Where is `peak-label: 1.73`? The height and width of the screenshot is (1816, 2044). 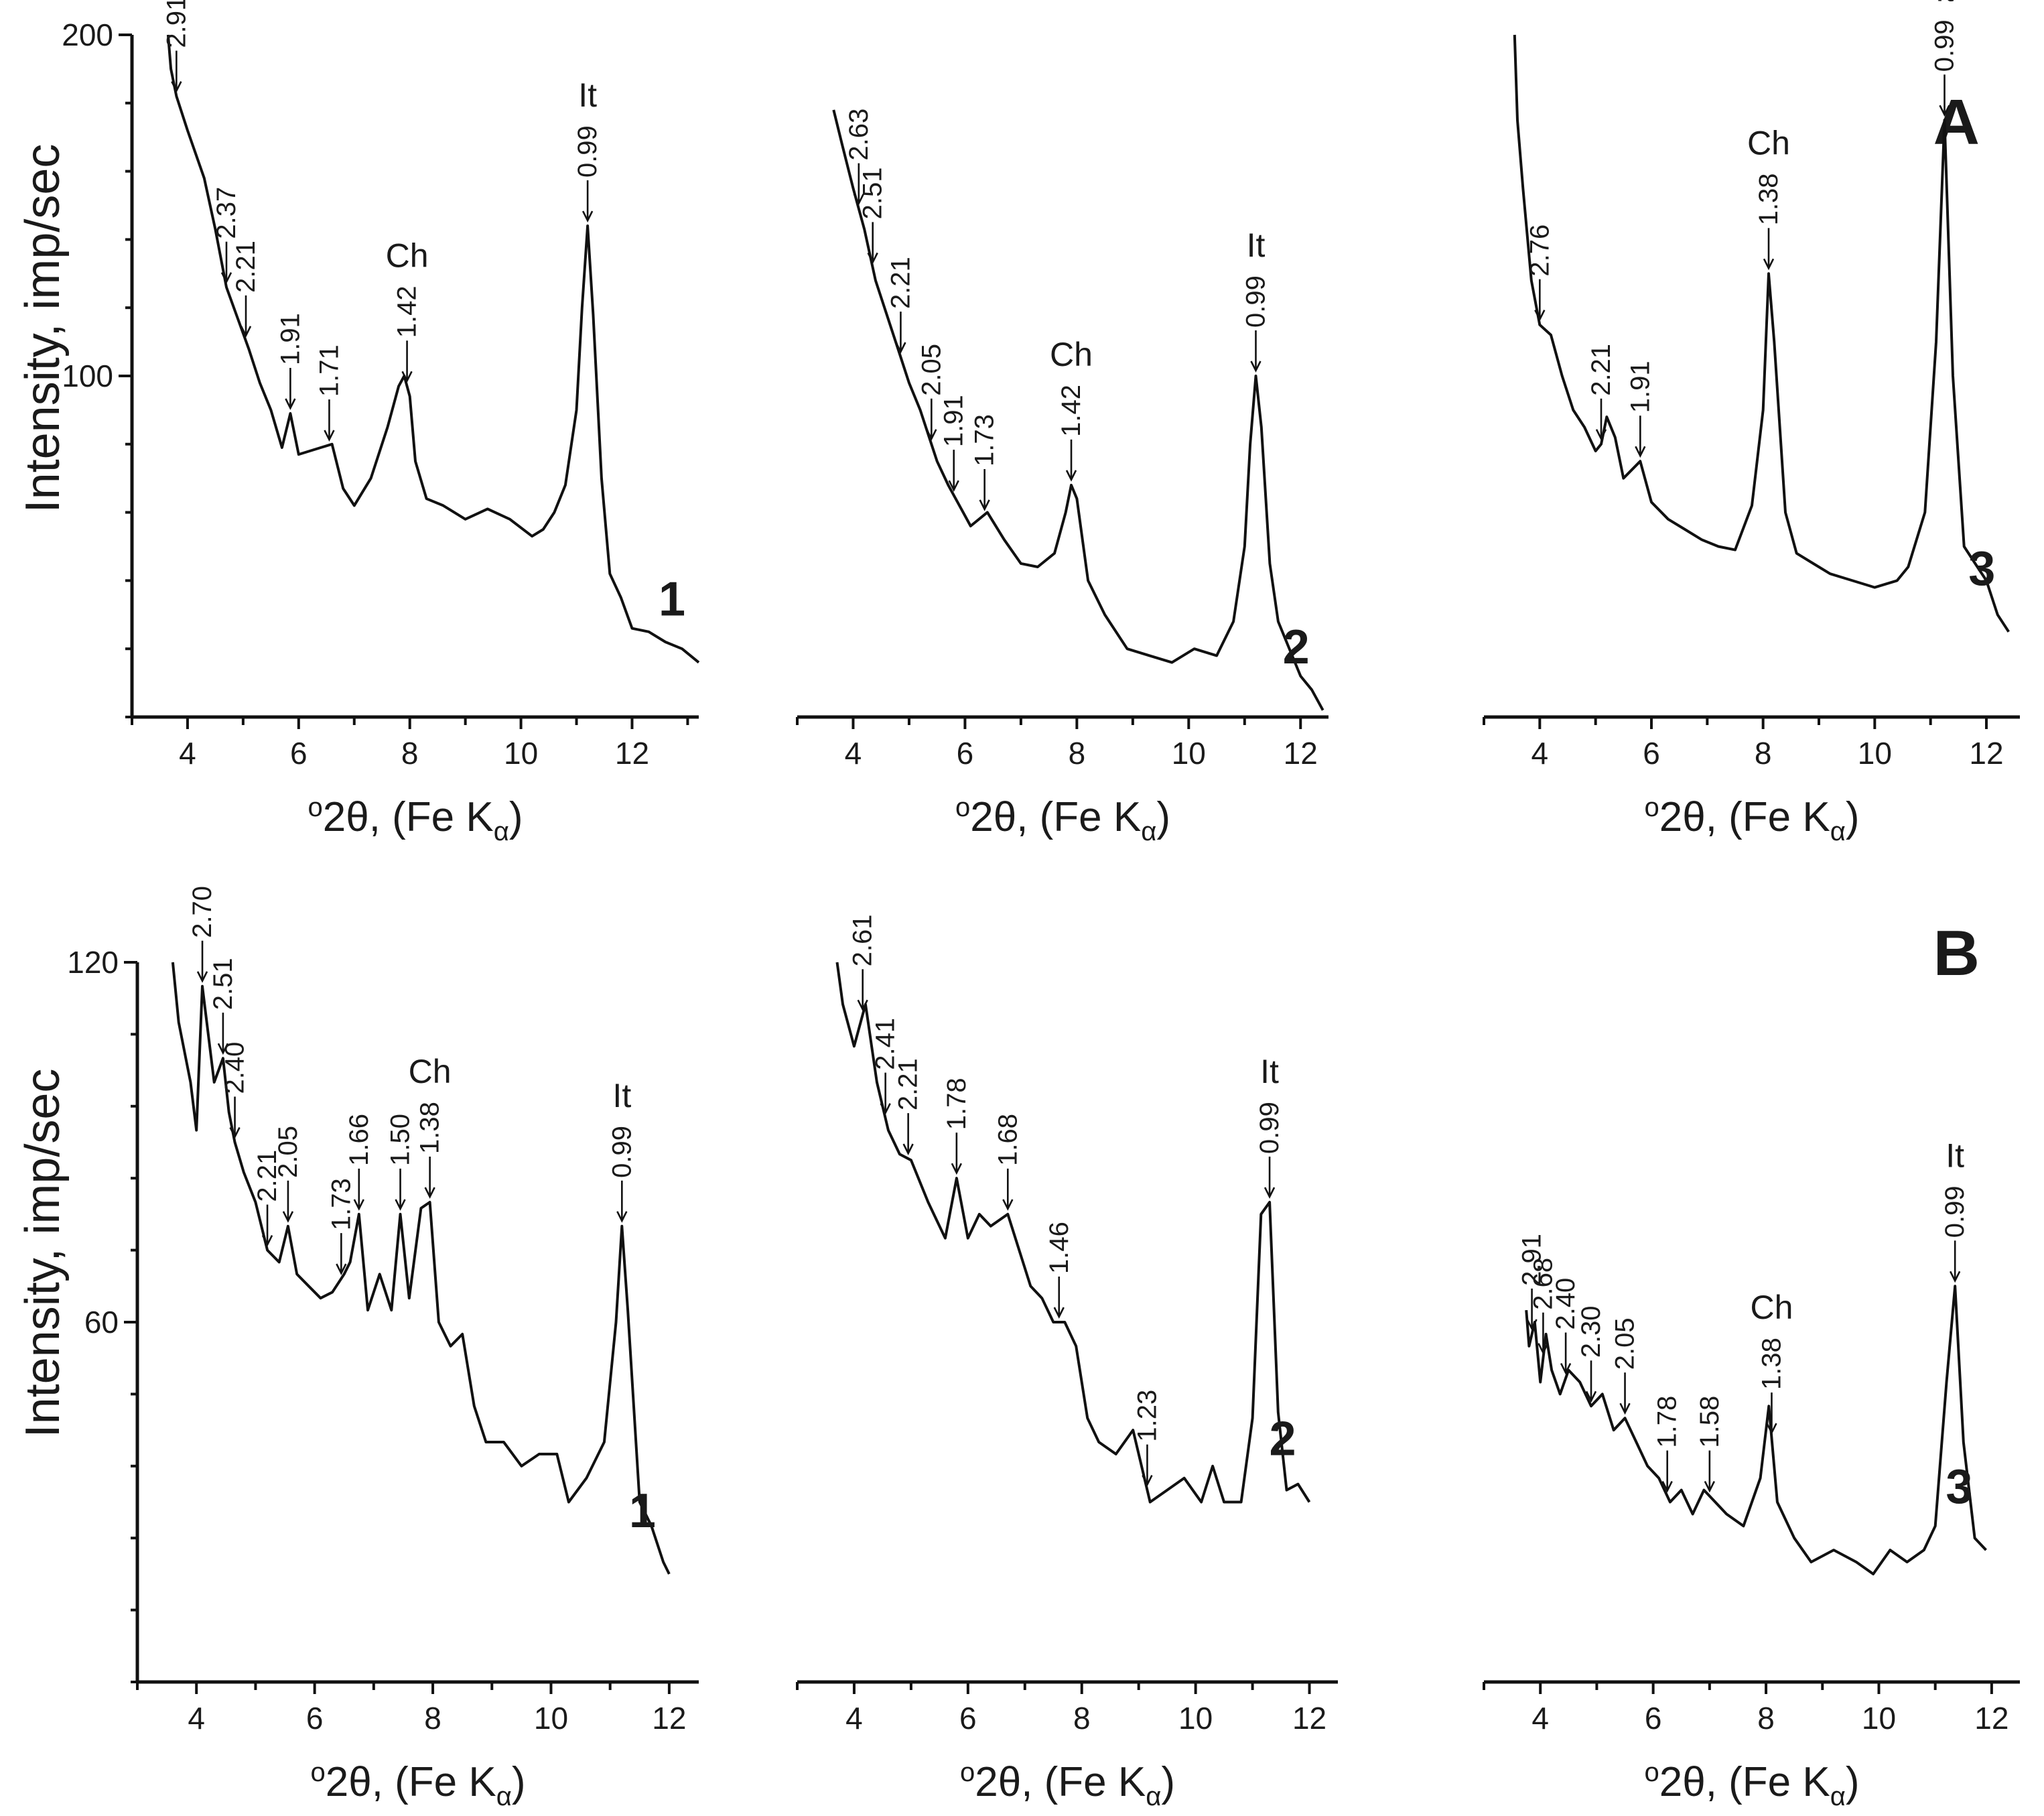 peak-label: 1.73 is located at coordinates (985, 440).